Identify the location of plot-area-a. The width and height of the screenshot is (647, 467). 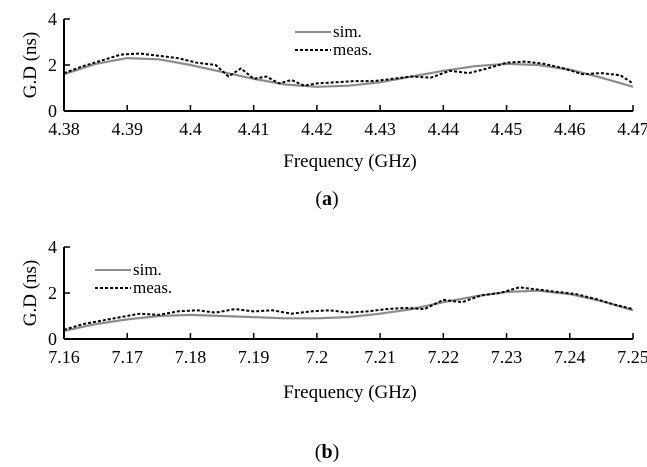
(348, 70).